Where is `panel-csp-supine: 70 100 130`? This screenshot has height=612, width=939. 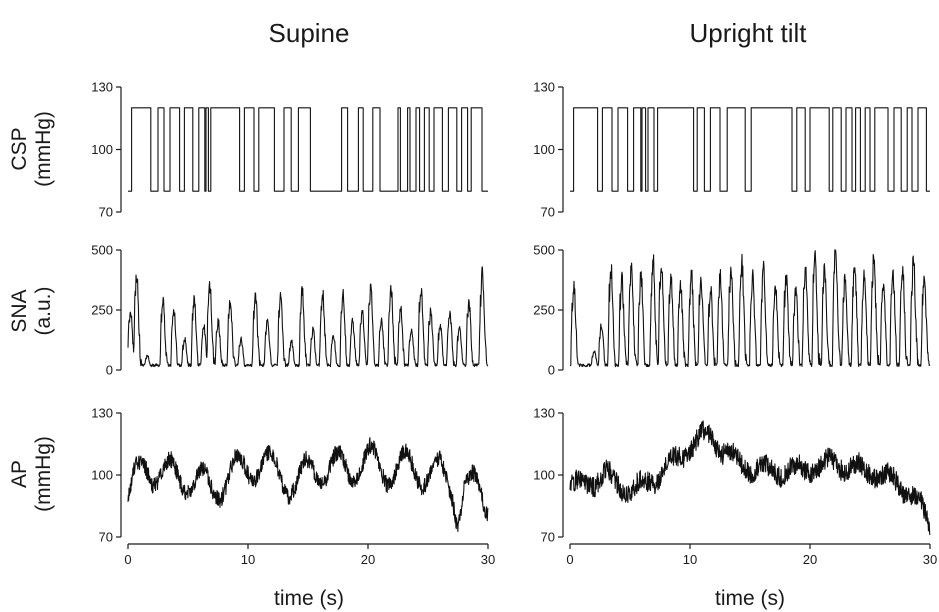
panel-csp-supine: 70 100 130 is located at coordinates (289, 150).